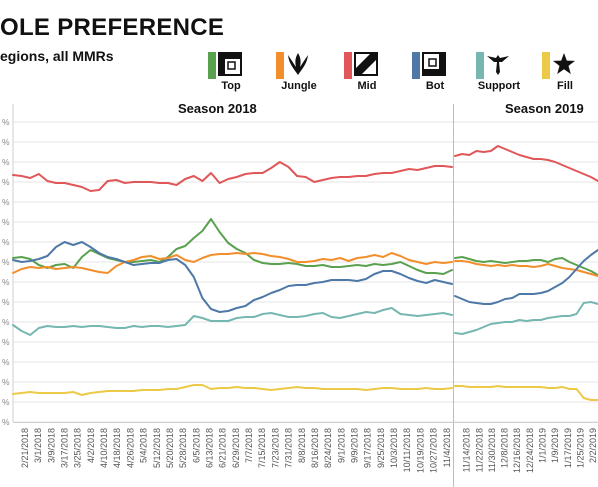 Image resolution: width=598 pixels, height=487 pixels. Describe the element at coordinates (394, 448) in the screenshot. I see `x-tick-label: 10/3/2018` at that location.